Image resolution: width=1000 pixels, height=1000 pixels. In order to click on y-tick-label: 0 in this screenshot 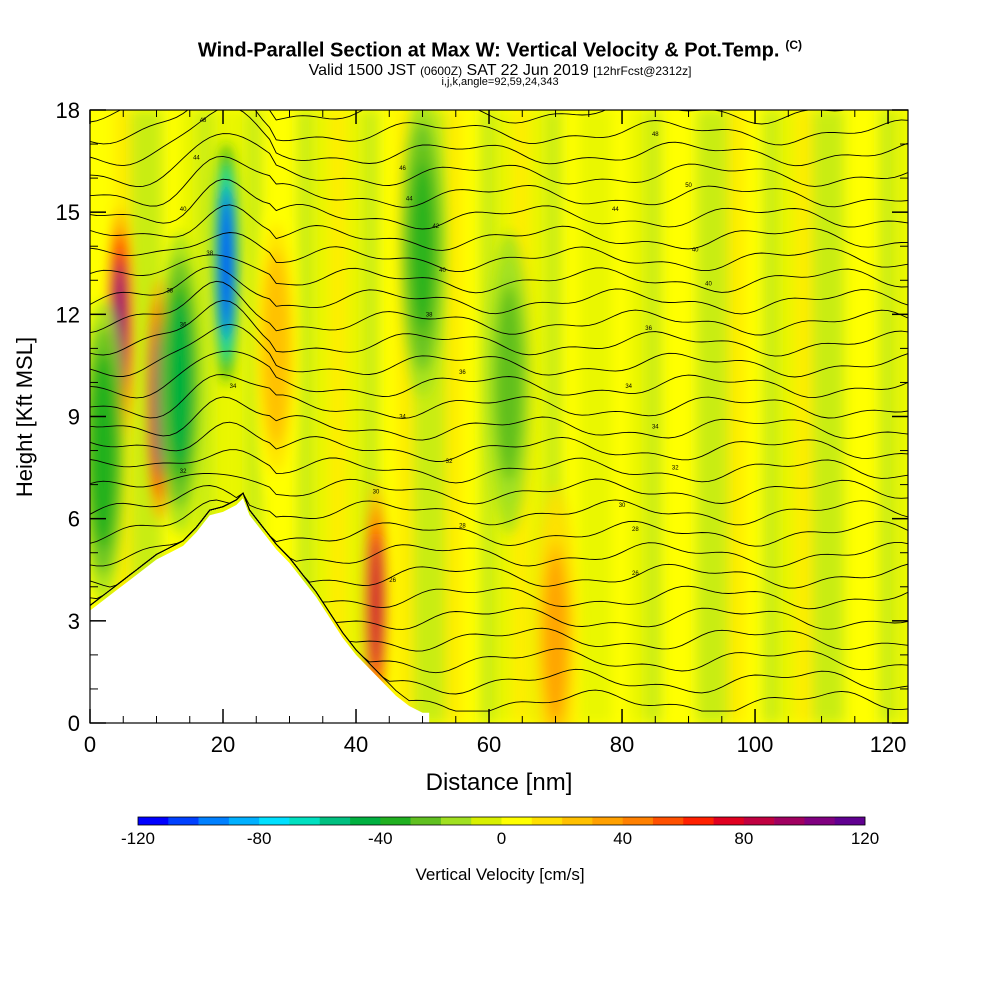, I will do `click(74, 723)`.